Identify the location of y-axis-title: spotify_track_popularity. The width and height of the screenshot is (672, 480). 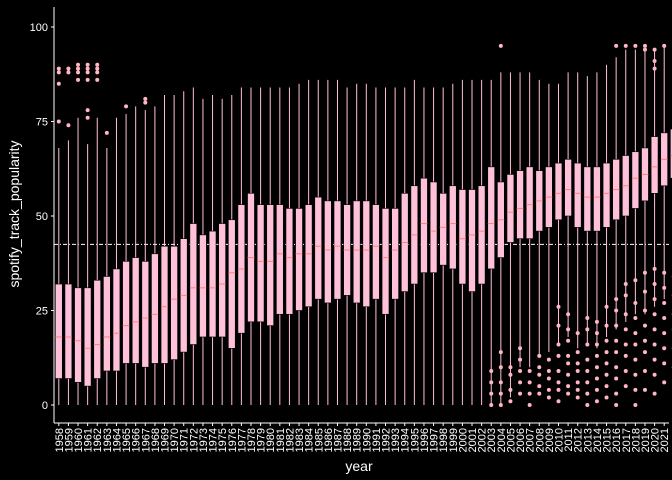
(14, 213).